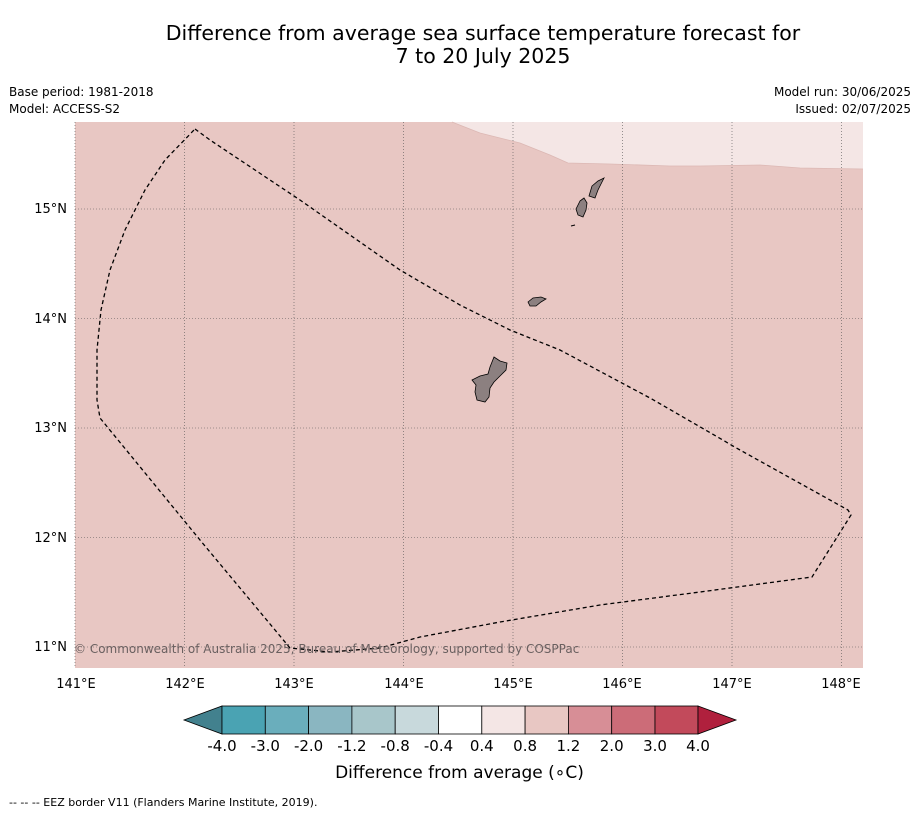 This screenshot has width=919, height=816. What do you see at coordinates (50, 538) in the screenshot?
I see `lat-label: 12°N` at bounding box center [50, 538].